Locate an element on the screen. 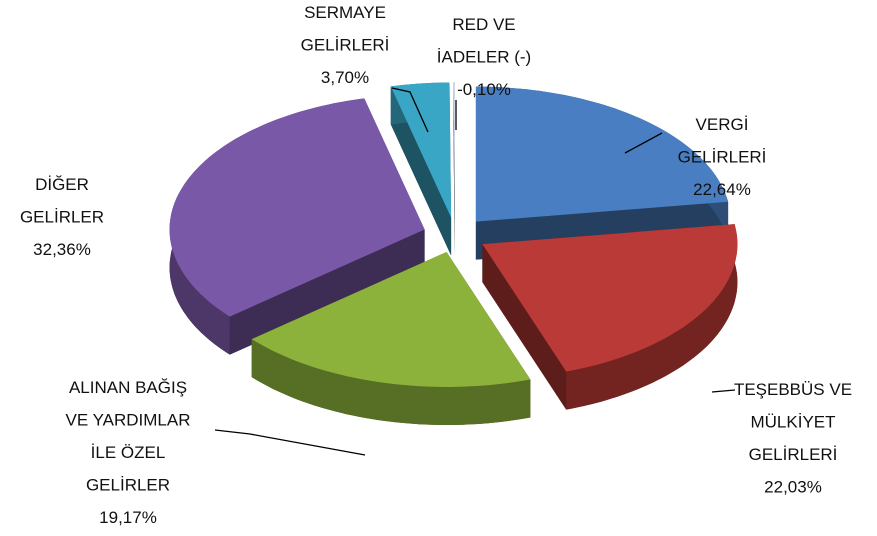  category-label: SERMAYE is located at coordinates (345, 12).